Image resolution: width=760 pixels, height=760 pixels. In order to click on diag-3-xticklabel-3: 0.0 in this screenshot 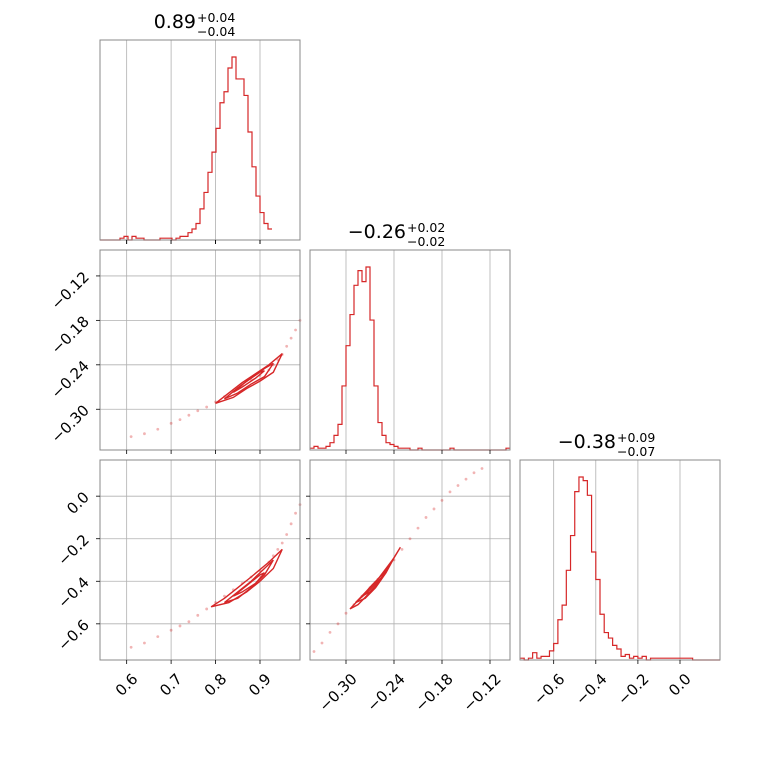, I will do `click(680, 685)`.